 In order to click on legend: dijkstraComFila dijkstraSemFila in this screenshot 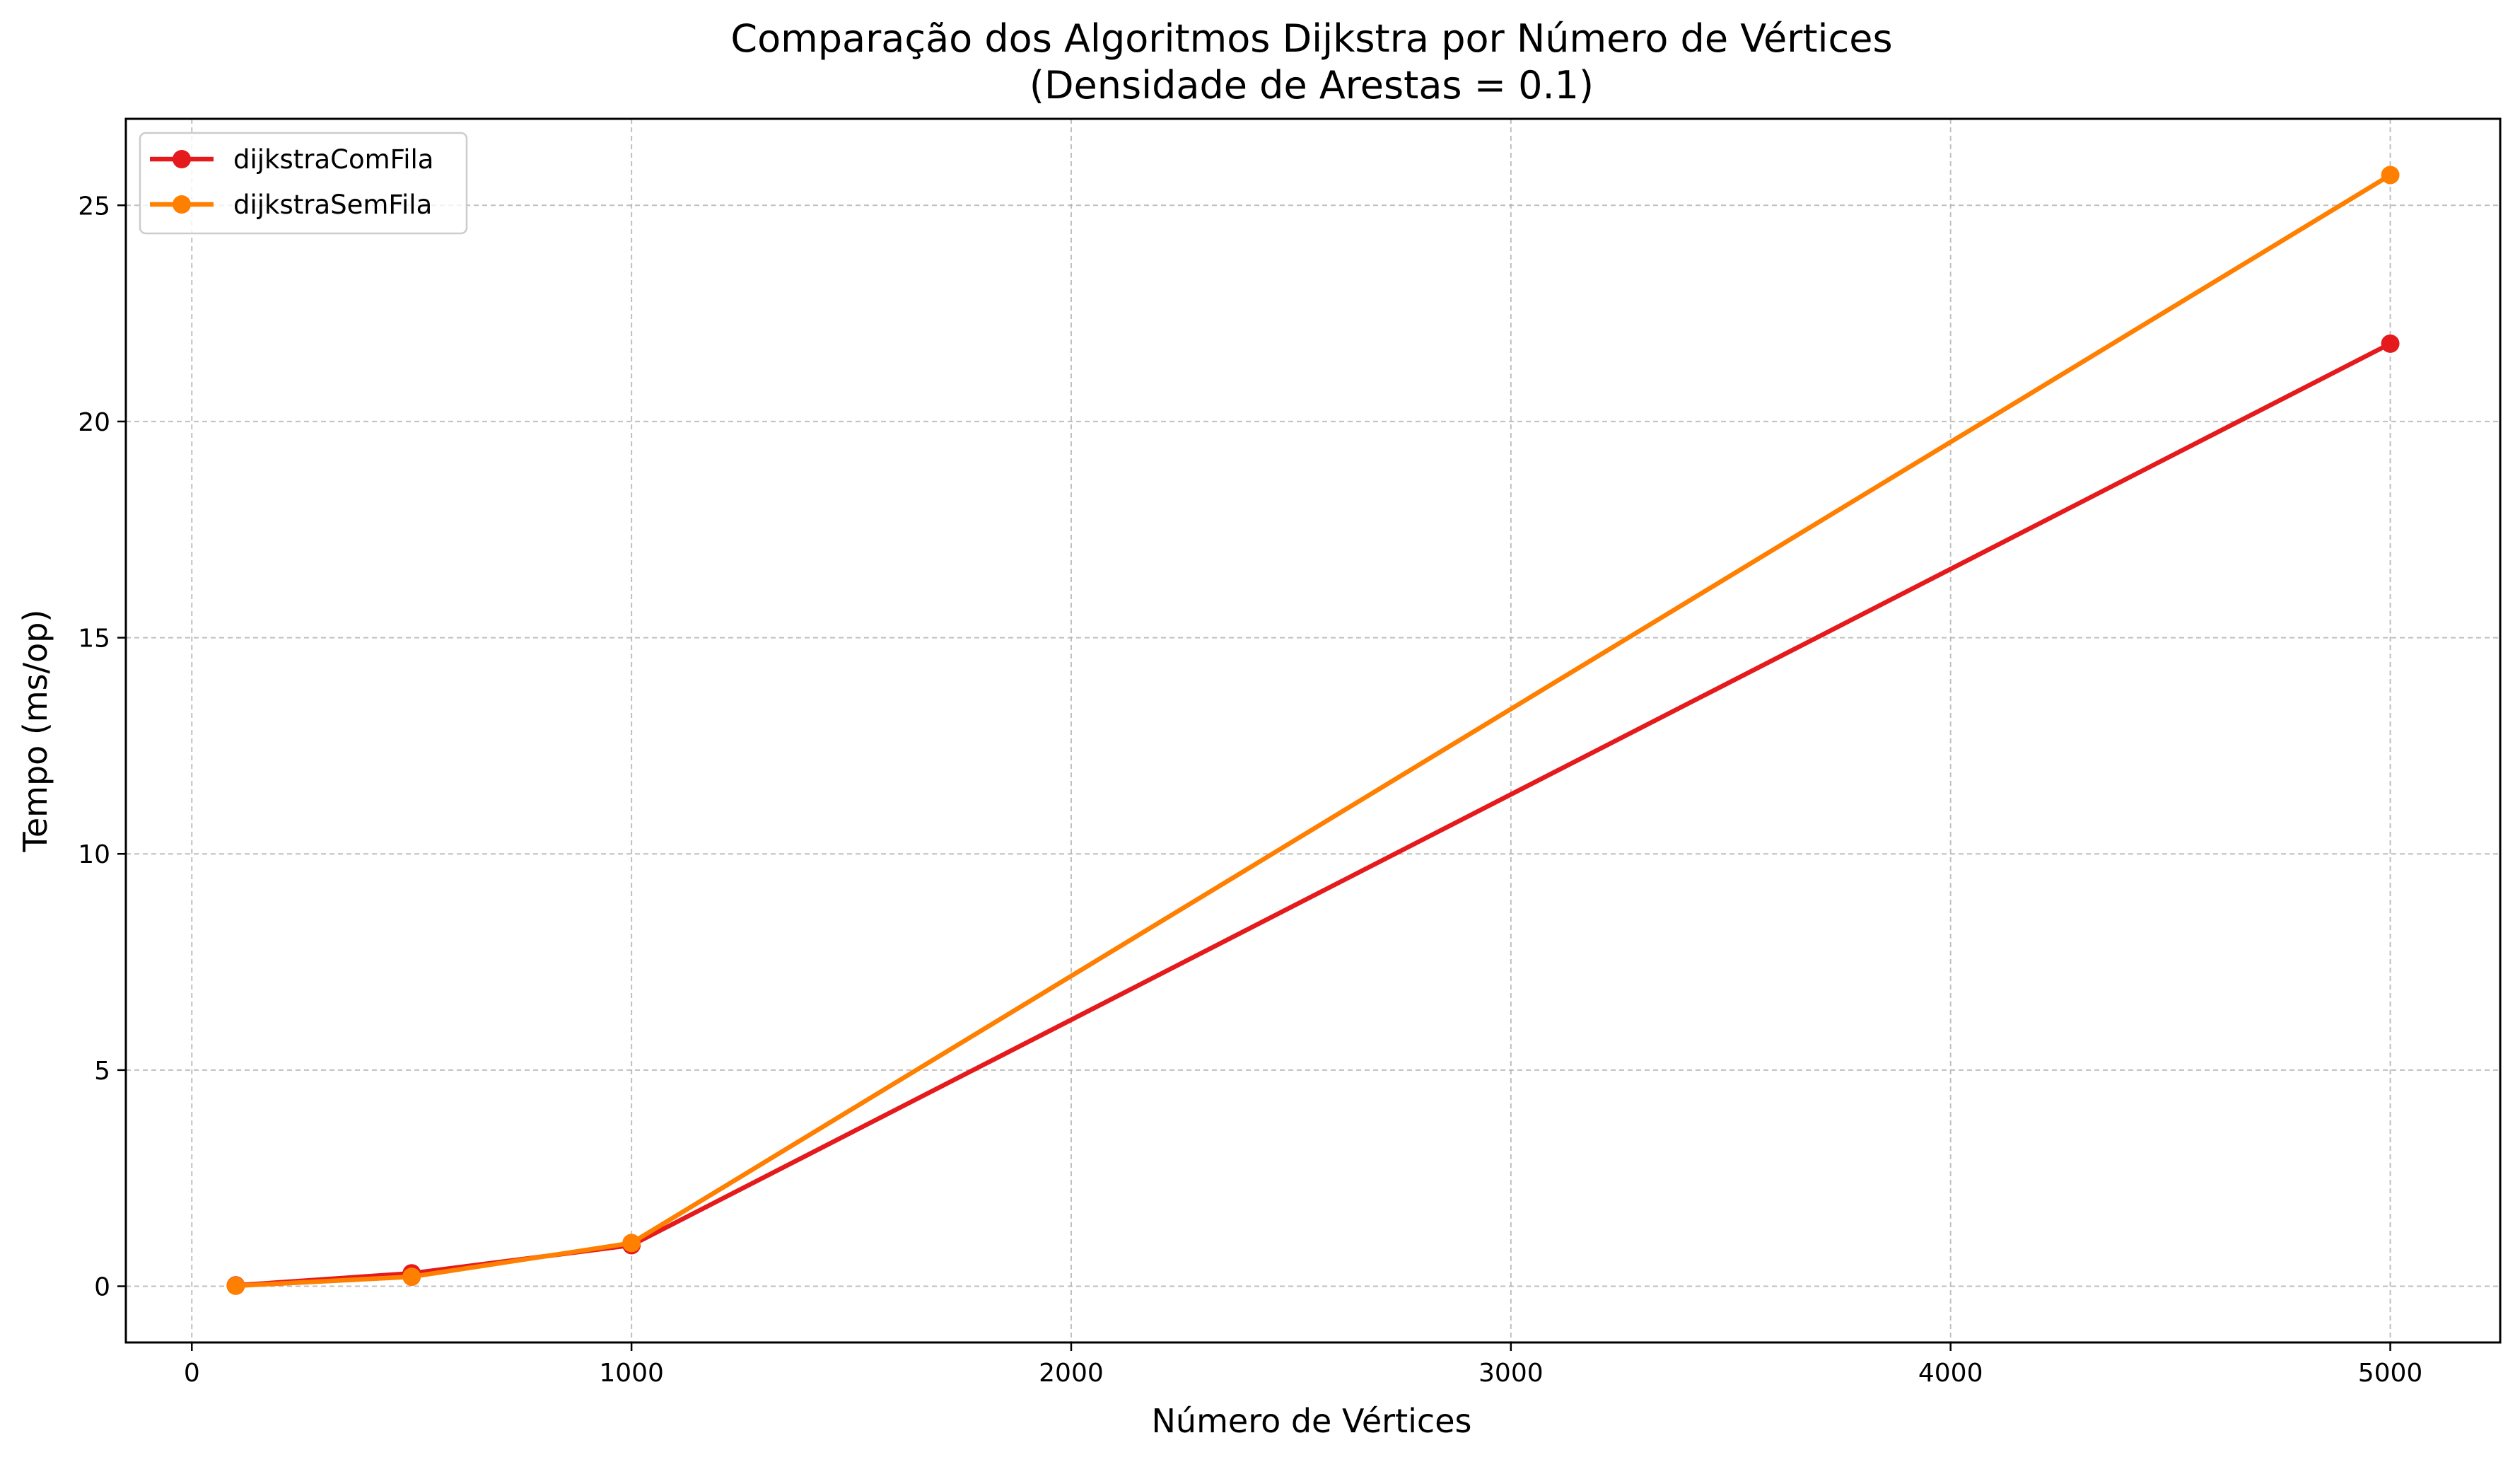, I will do `click(303, 183)`.